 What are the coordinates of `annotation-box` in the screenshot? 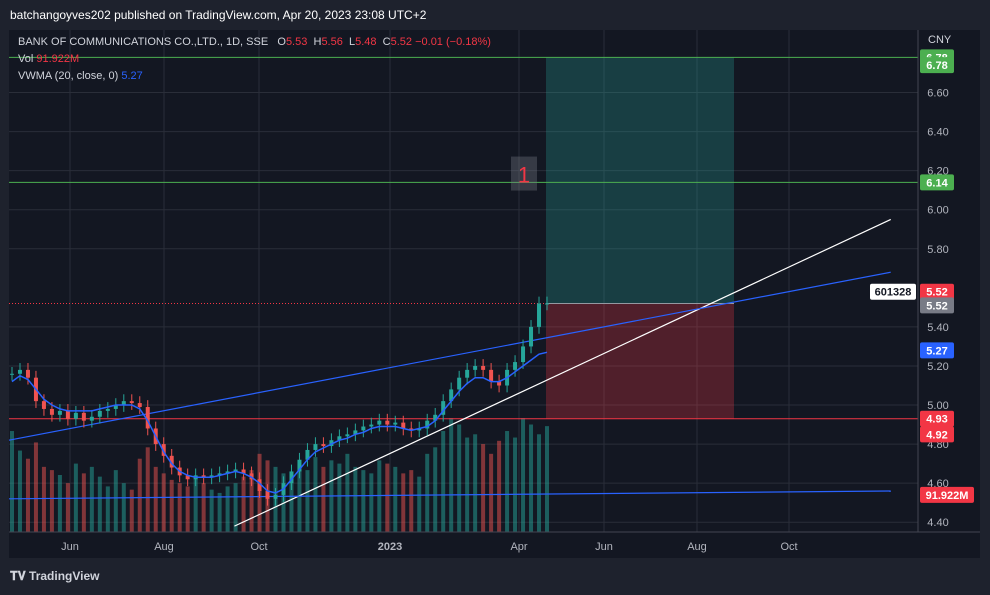 It's located at (524, 173).